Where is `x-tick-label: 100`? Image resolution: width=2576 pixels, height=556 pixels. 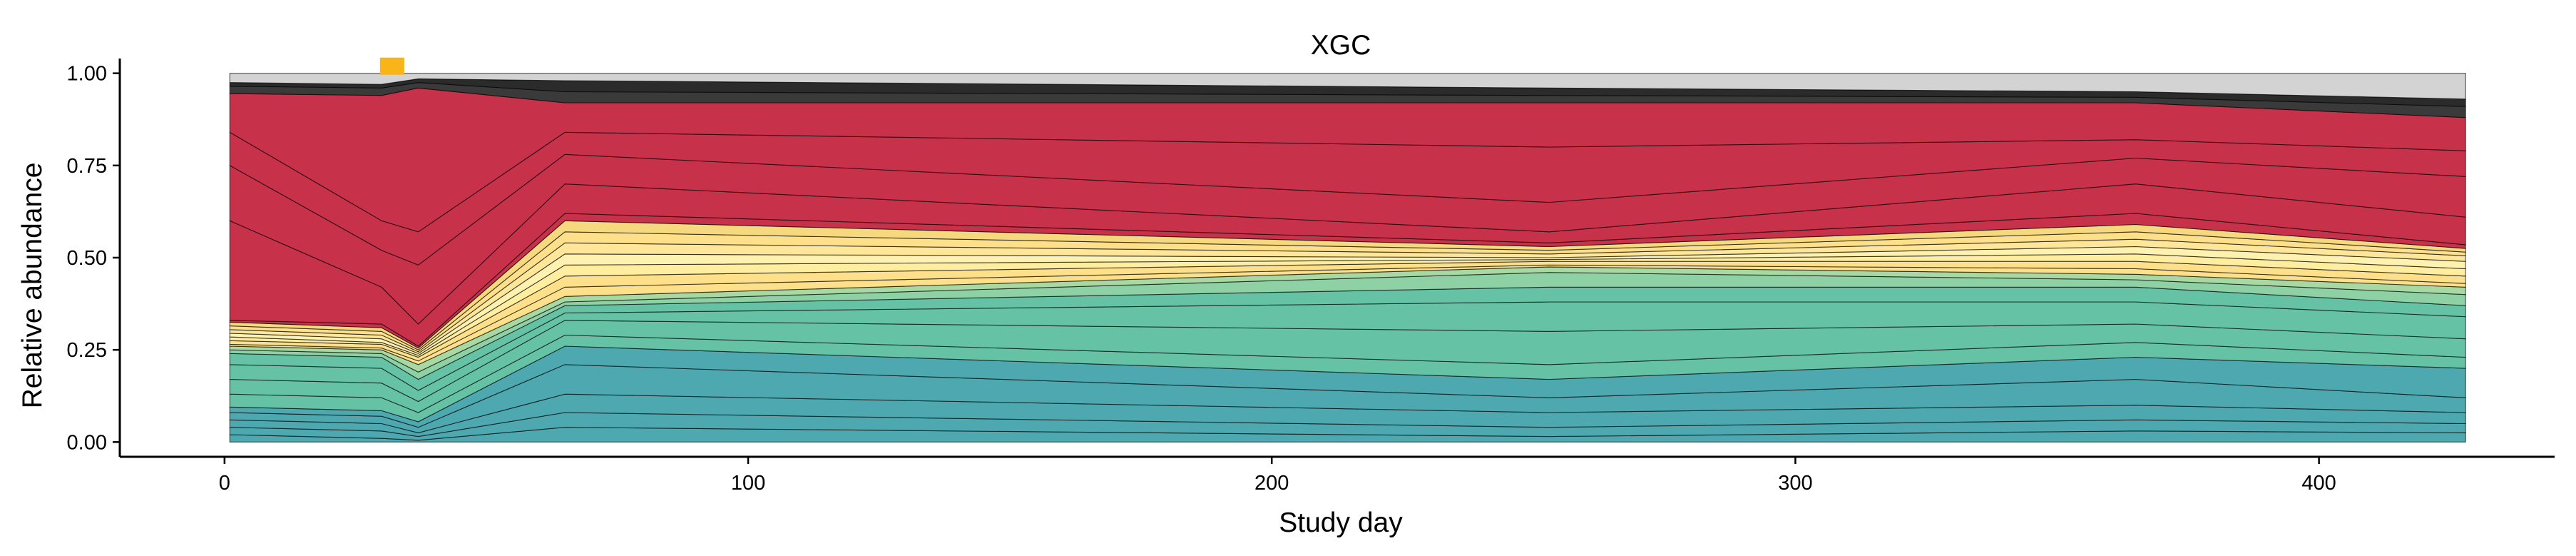 x-tick-label: 100 is located at coordinates (748, 483).